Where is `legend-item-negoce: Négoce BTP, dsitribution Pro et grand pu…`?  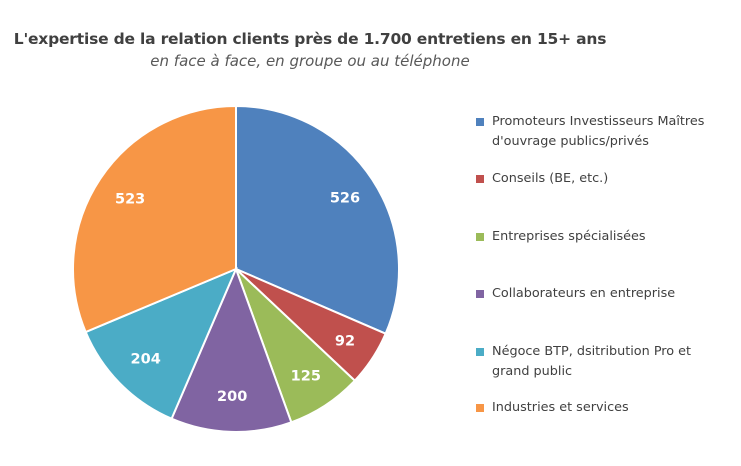 legend-item-negoce: Négoce BTP, dsitribution Pro et grand pu… is located at coordinates (594, 362).